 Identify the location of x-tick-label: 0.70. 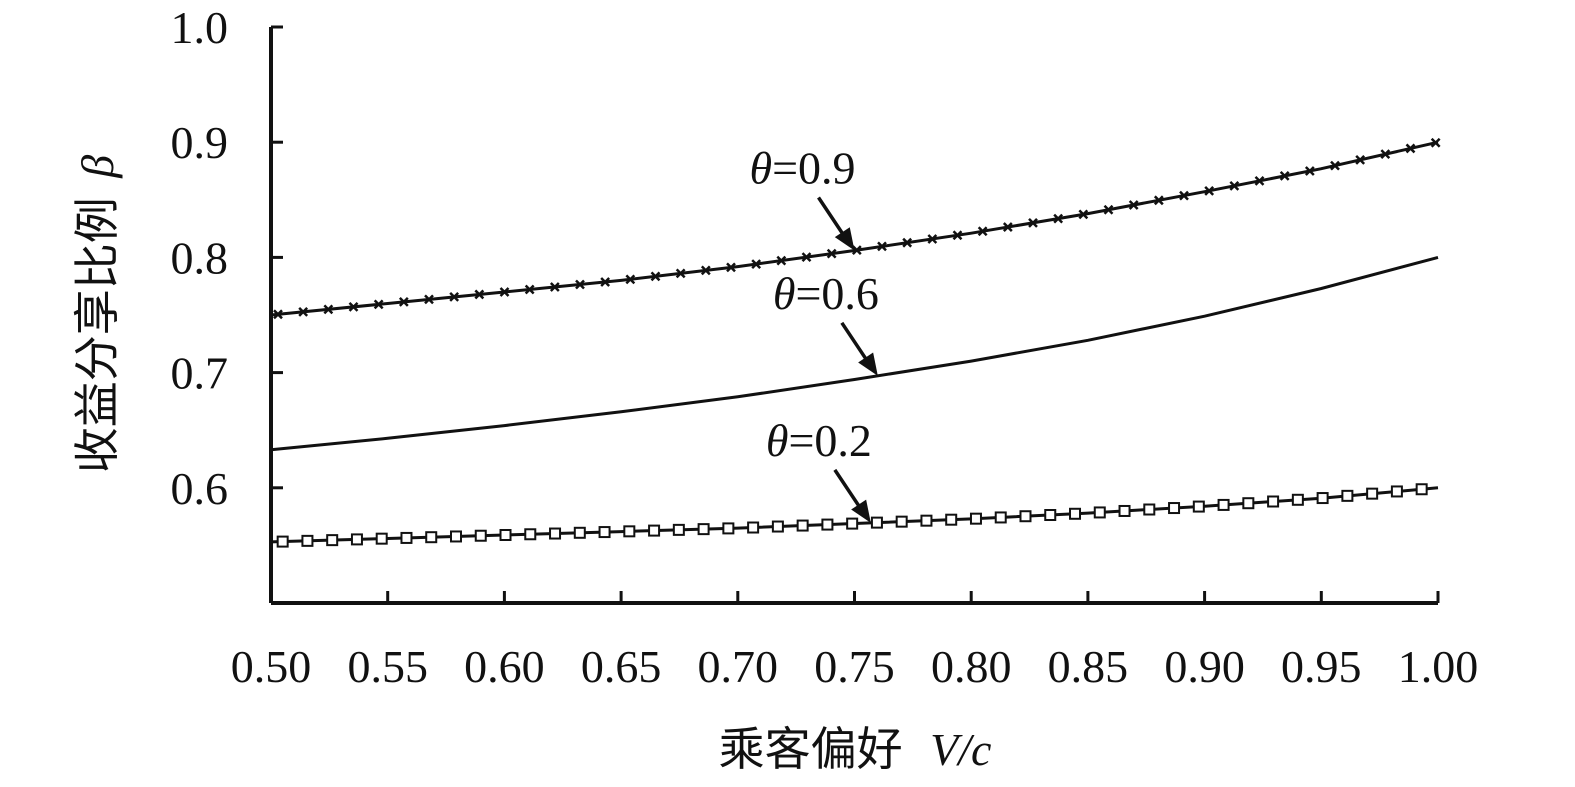
(738, 666).